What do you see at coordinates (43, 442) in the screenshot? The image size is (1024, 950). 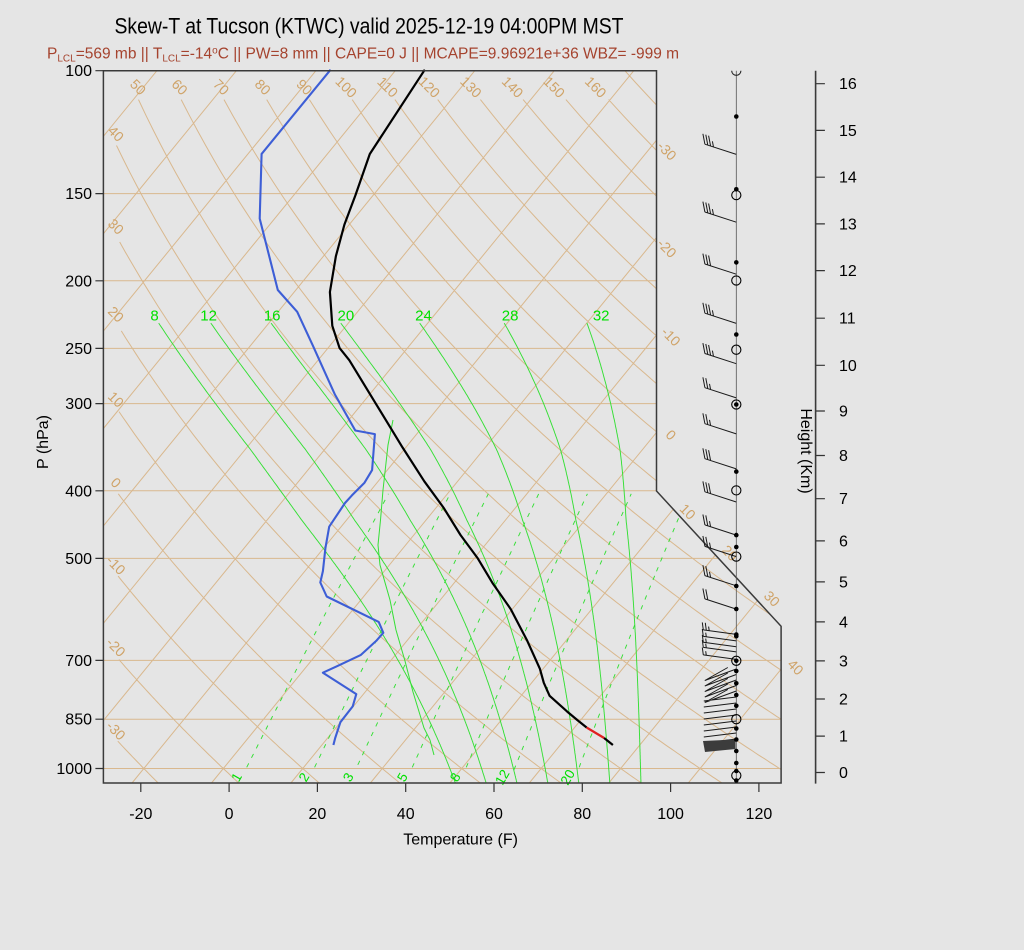 I see `svg-text: P (hPa)` at bounding box center [43, 442].